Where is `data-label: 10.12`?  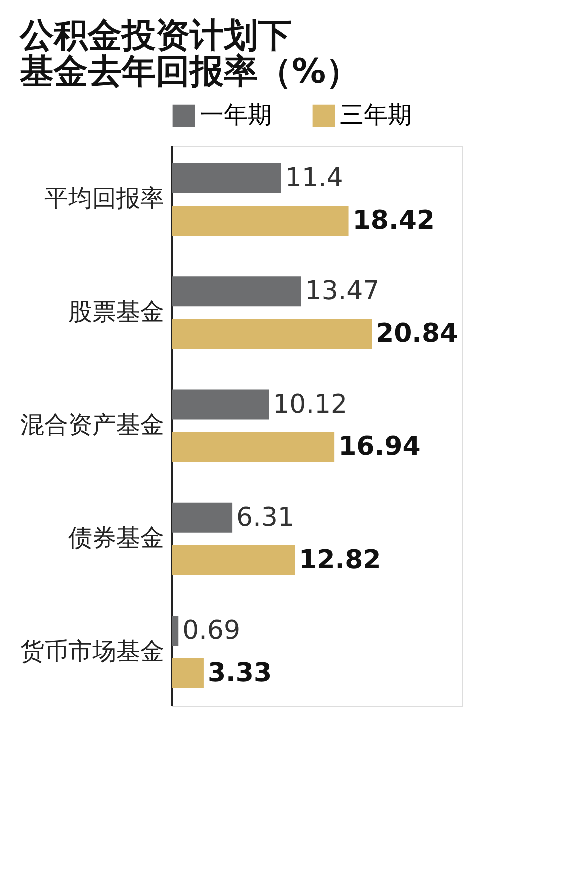 data-label: 10.12 is located at coordinates (310, 405).